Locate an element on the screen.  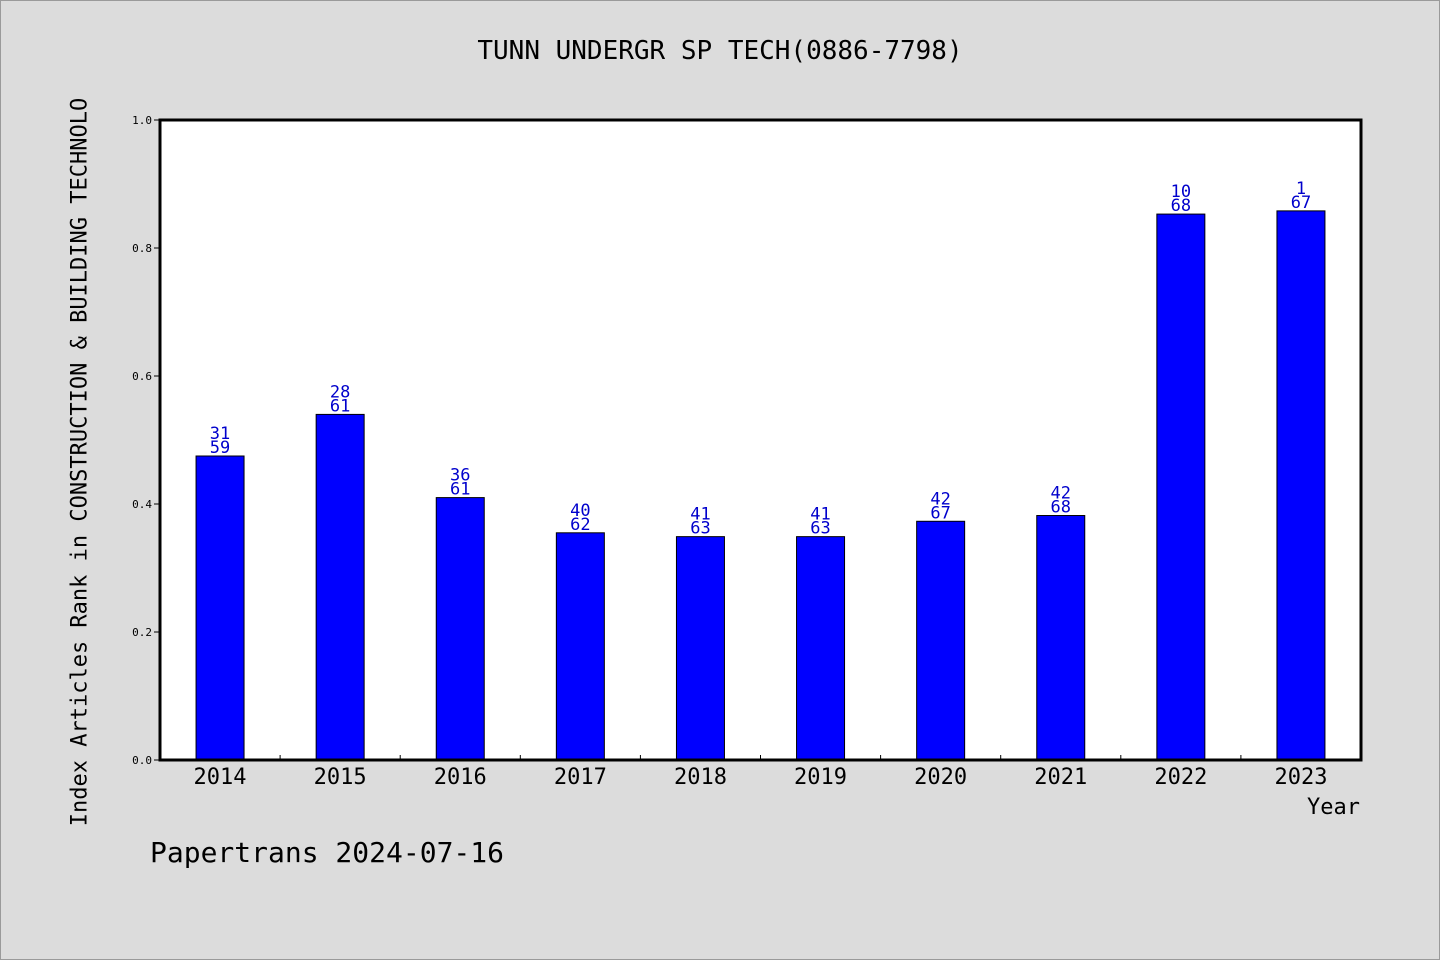
x-tick-label: 2023 is located at coordinates (1300, 777).